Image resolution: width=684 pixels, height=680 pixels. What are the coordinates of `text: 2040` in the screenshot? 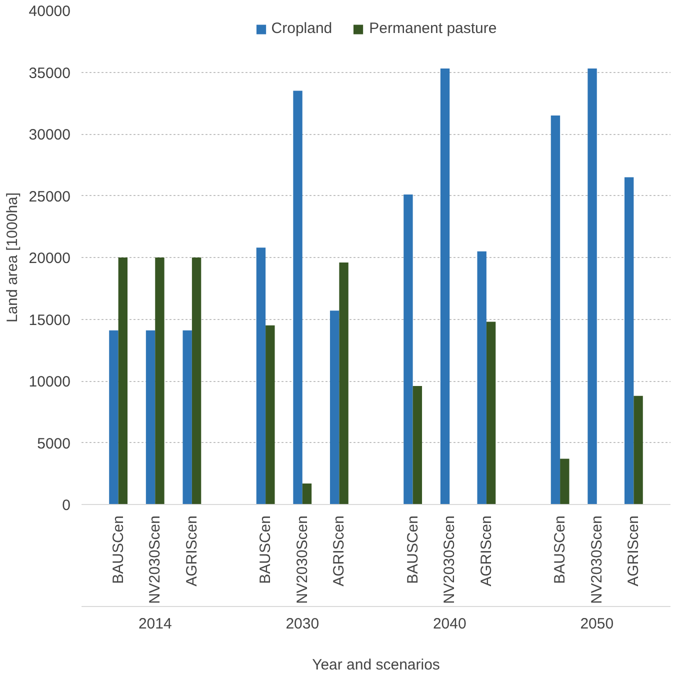 It's located at (449, 624).